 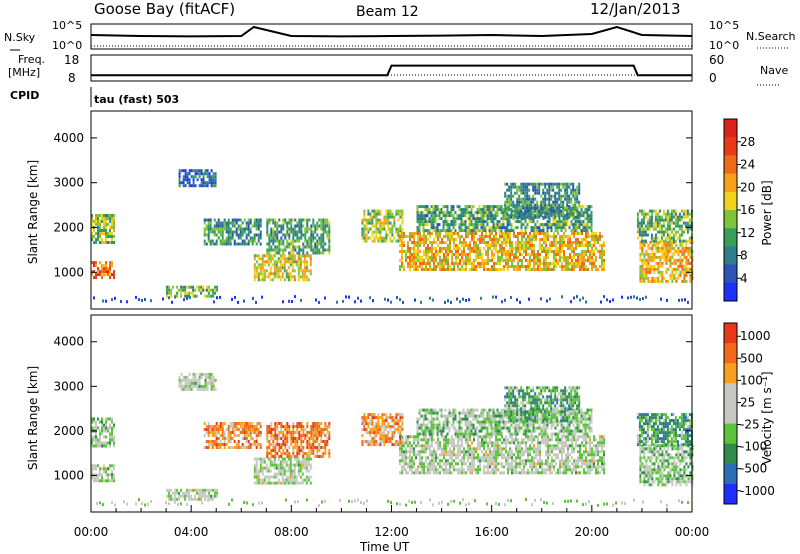 What do you see at coordinates (747, 142) in the screenshot?
I see `power-colorbar-tick-label: 28` at bounding box center [747, 142].